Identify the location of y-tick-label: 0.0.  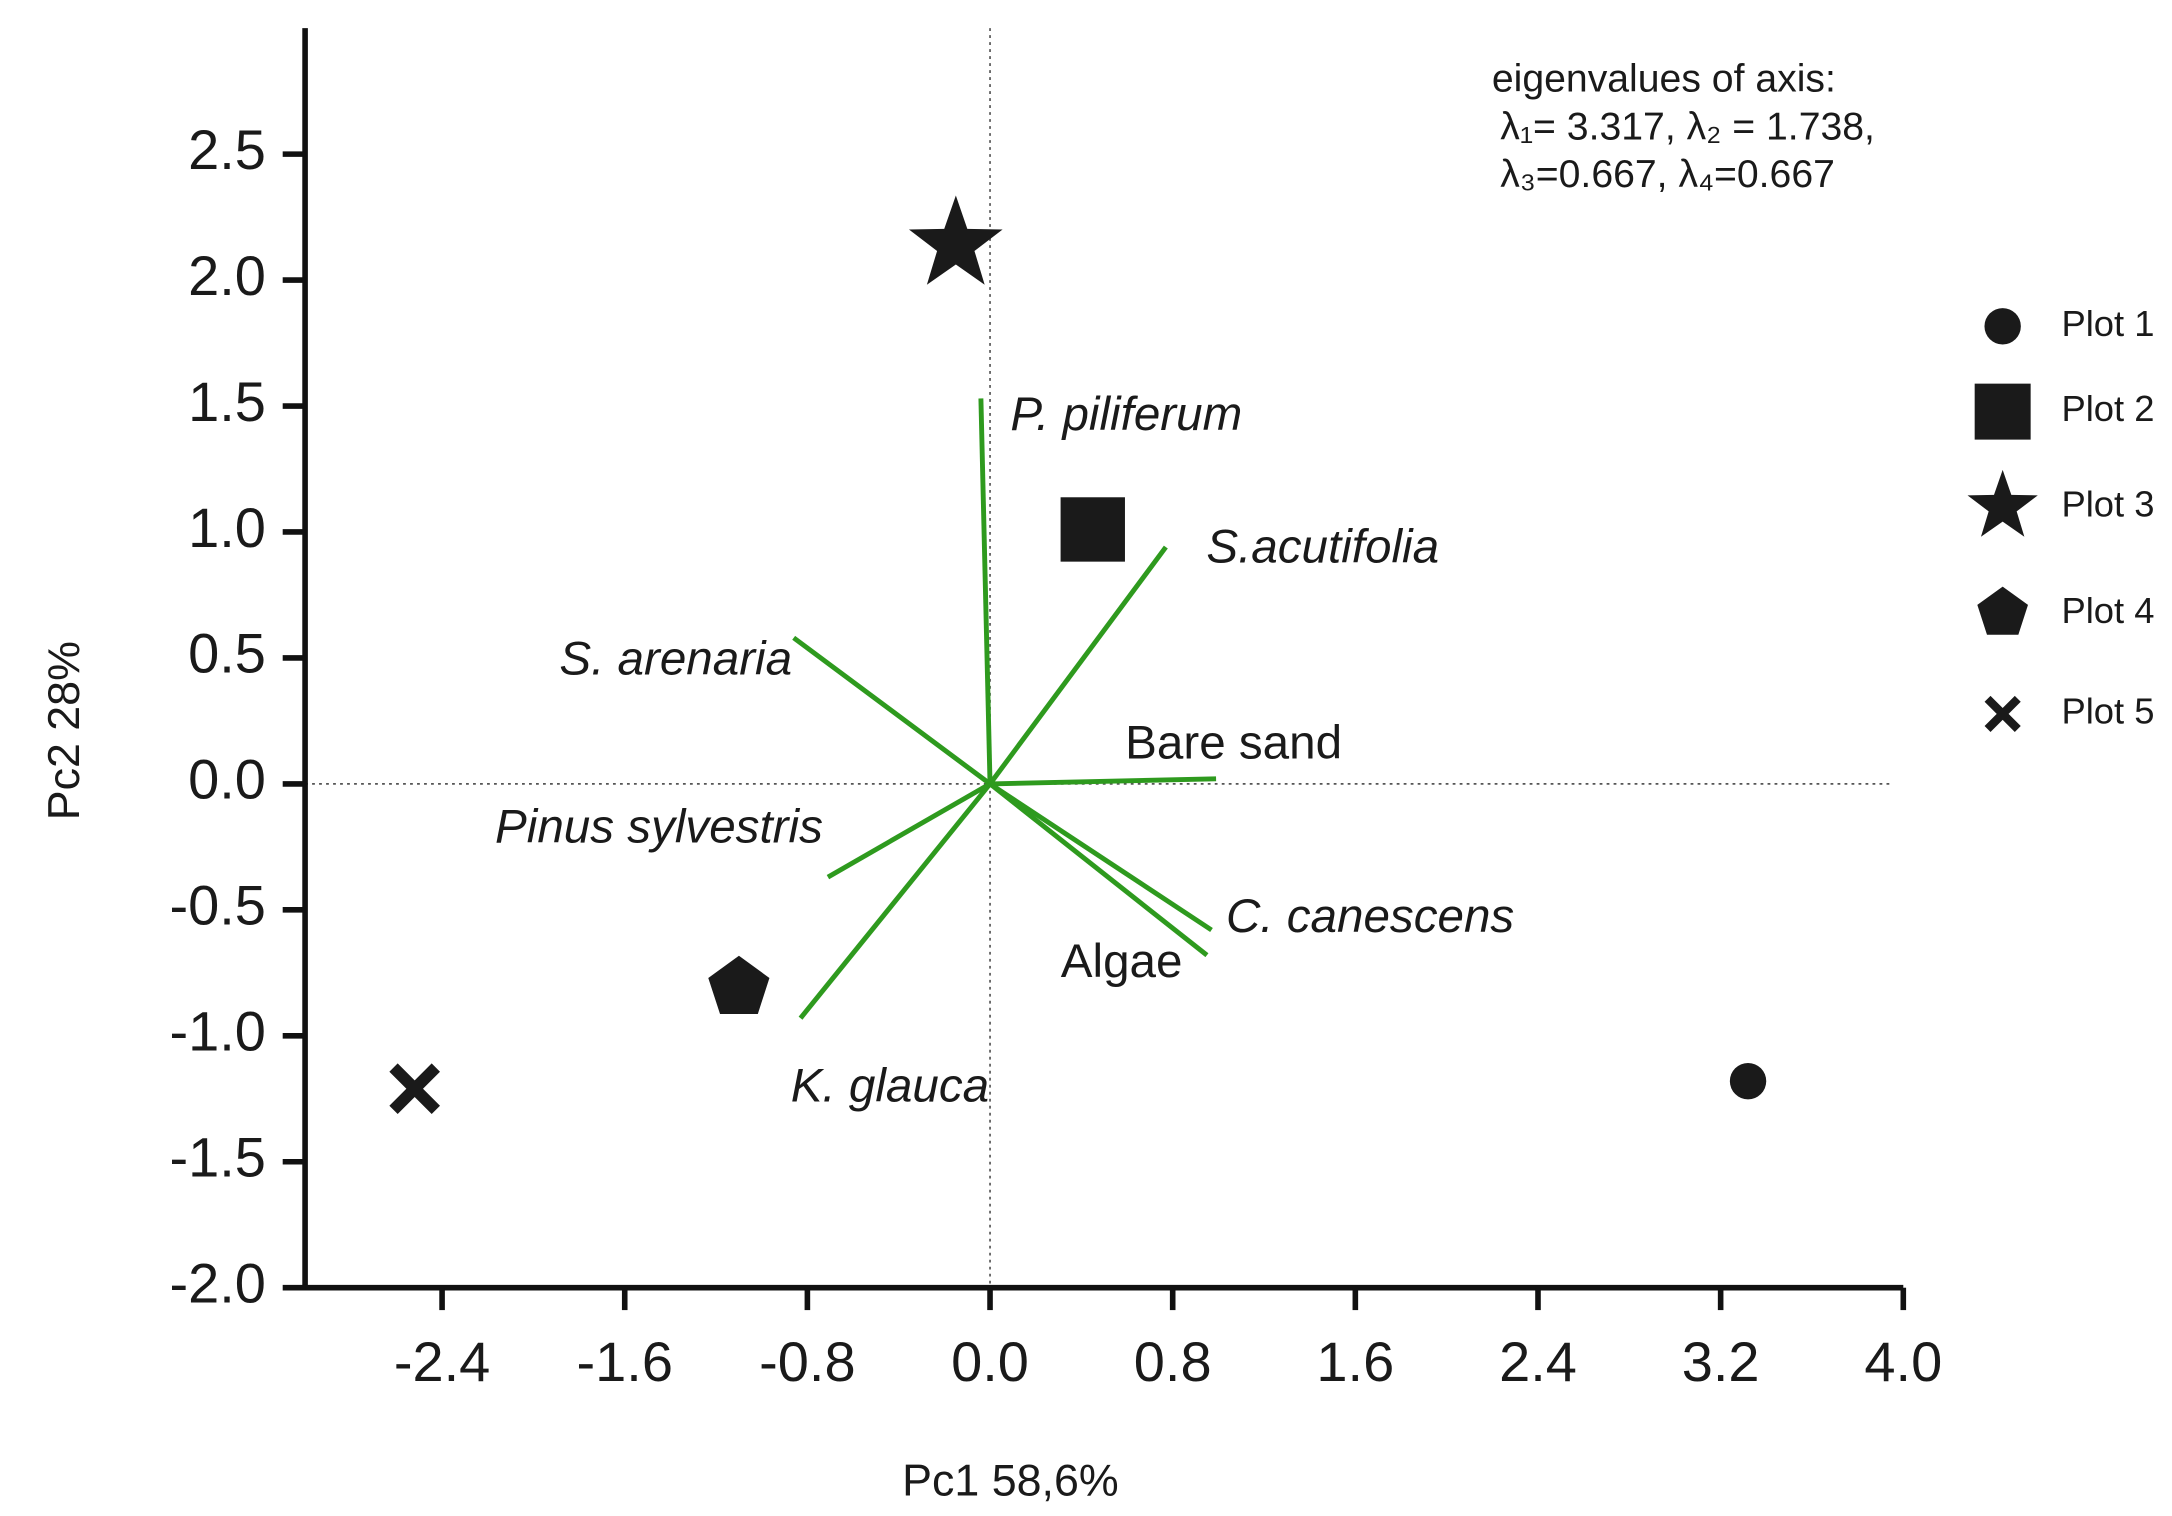
(227, 779).